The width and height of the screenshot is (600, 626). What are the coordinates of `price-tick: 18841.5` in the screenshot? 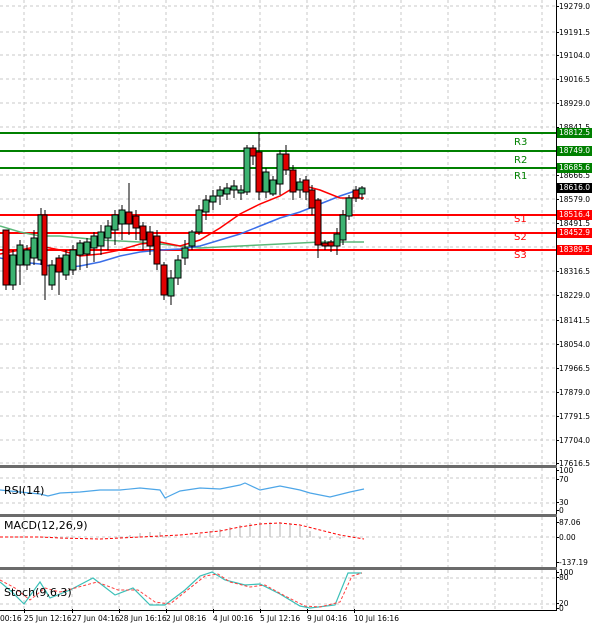 It's located at (572, 127).